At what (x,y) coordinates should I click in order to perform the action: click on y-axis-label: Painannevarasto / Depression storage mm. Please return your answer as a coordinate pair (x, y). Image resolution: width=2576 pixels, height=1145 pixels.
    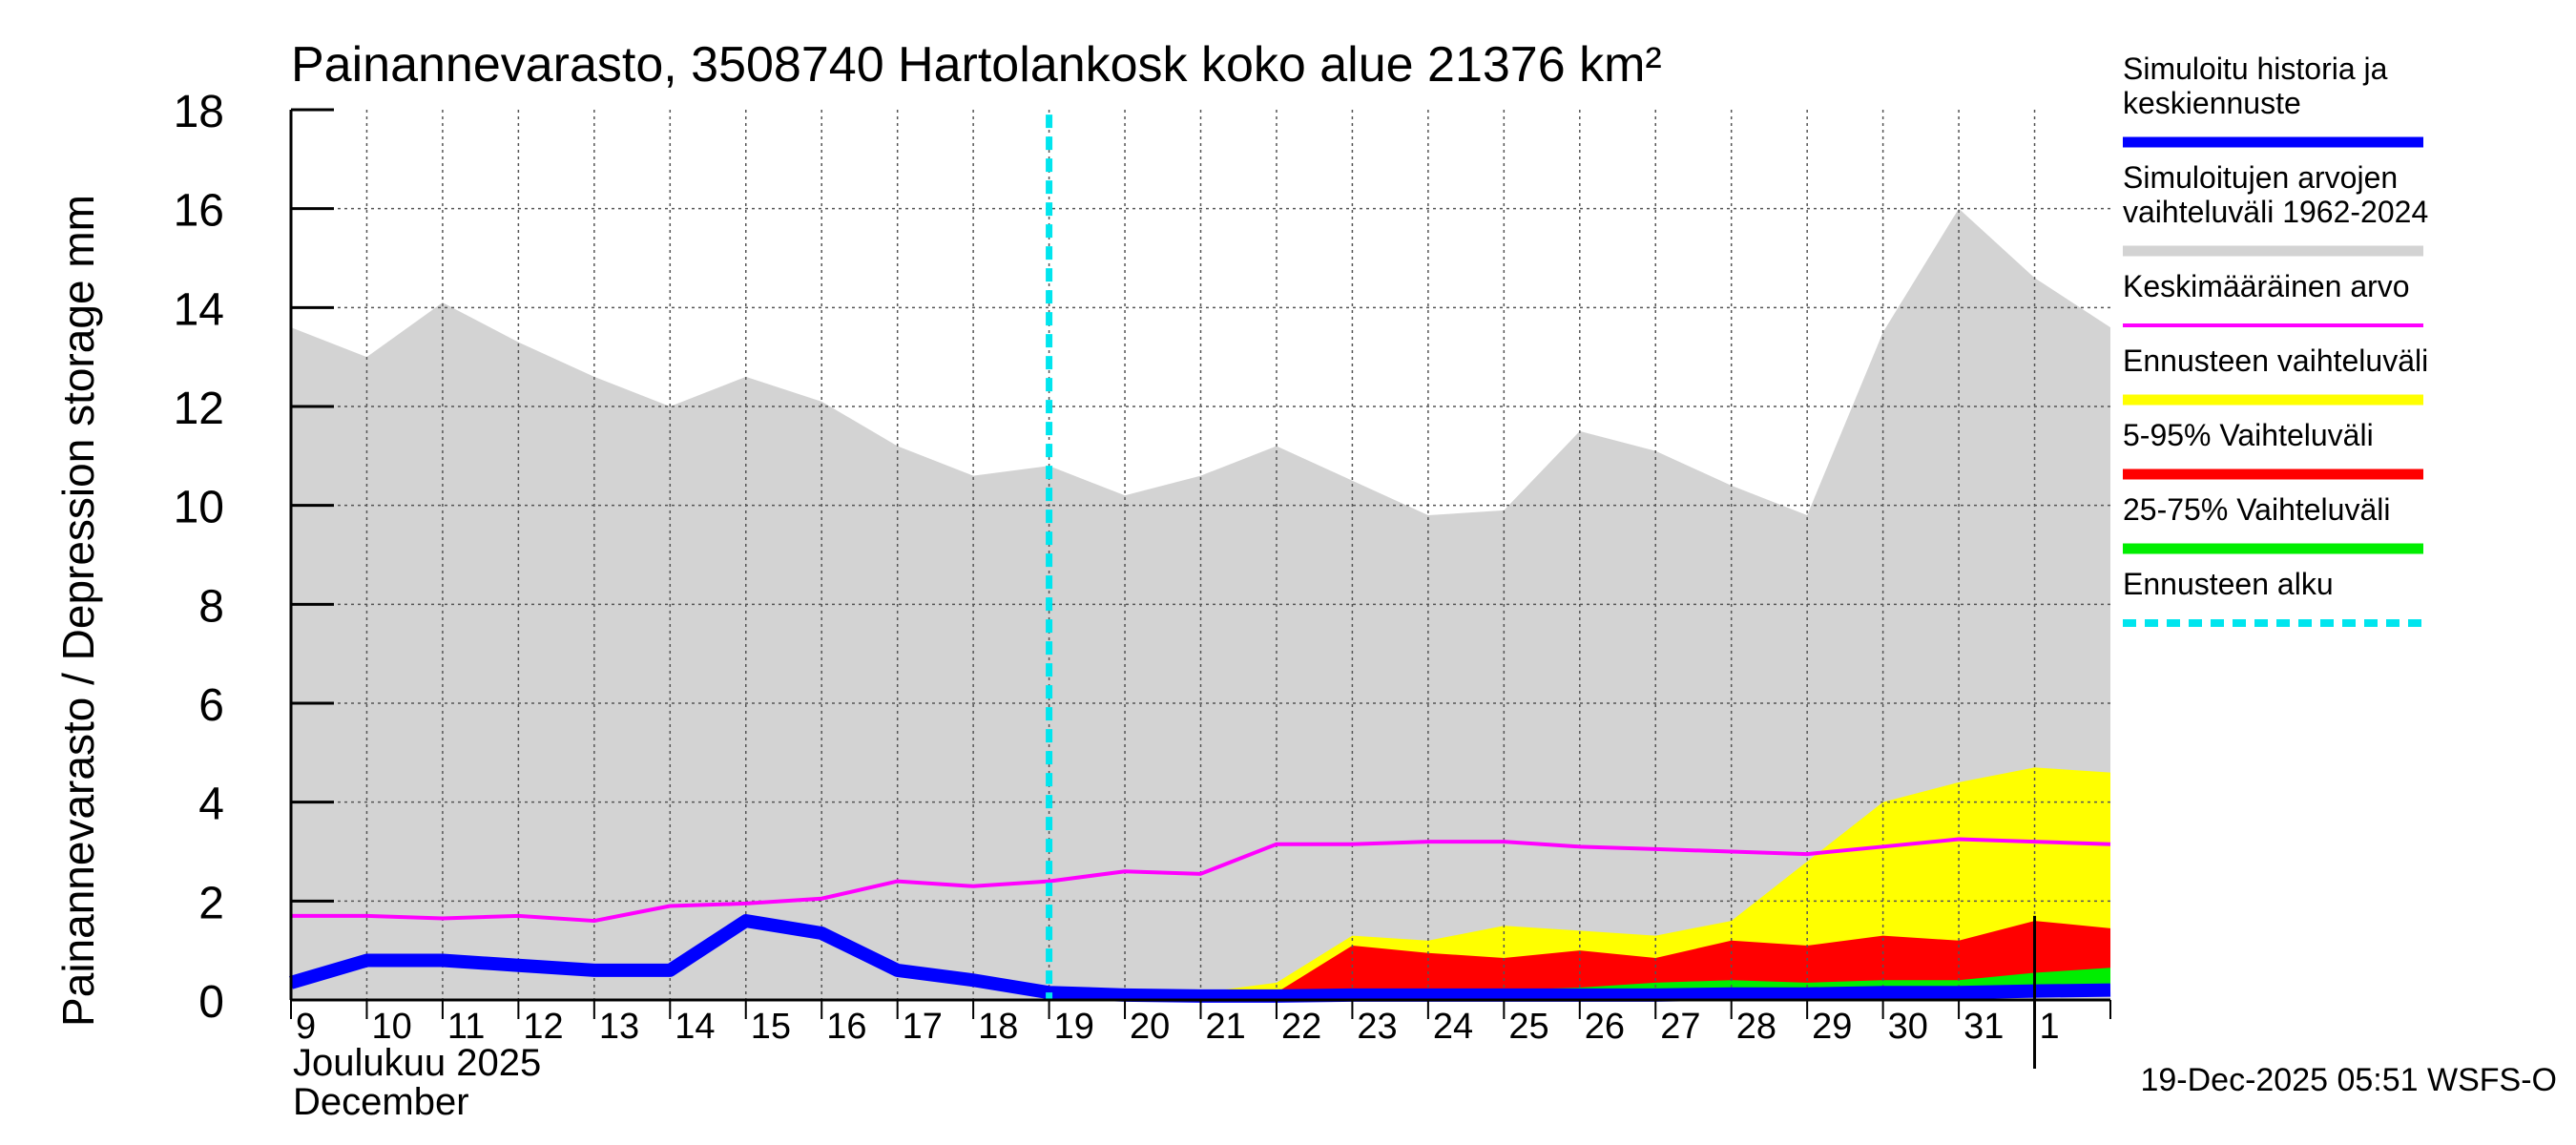
    Looking at the image, I should click on (78, 611).